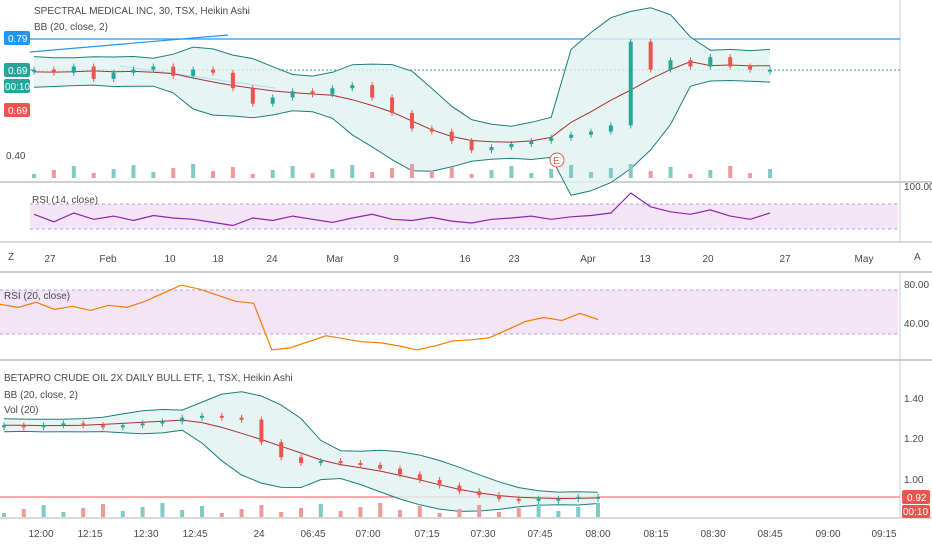 This screenshot has width=932, height=550. I want to click on earnings-marker-icon, so click(557, 160).